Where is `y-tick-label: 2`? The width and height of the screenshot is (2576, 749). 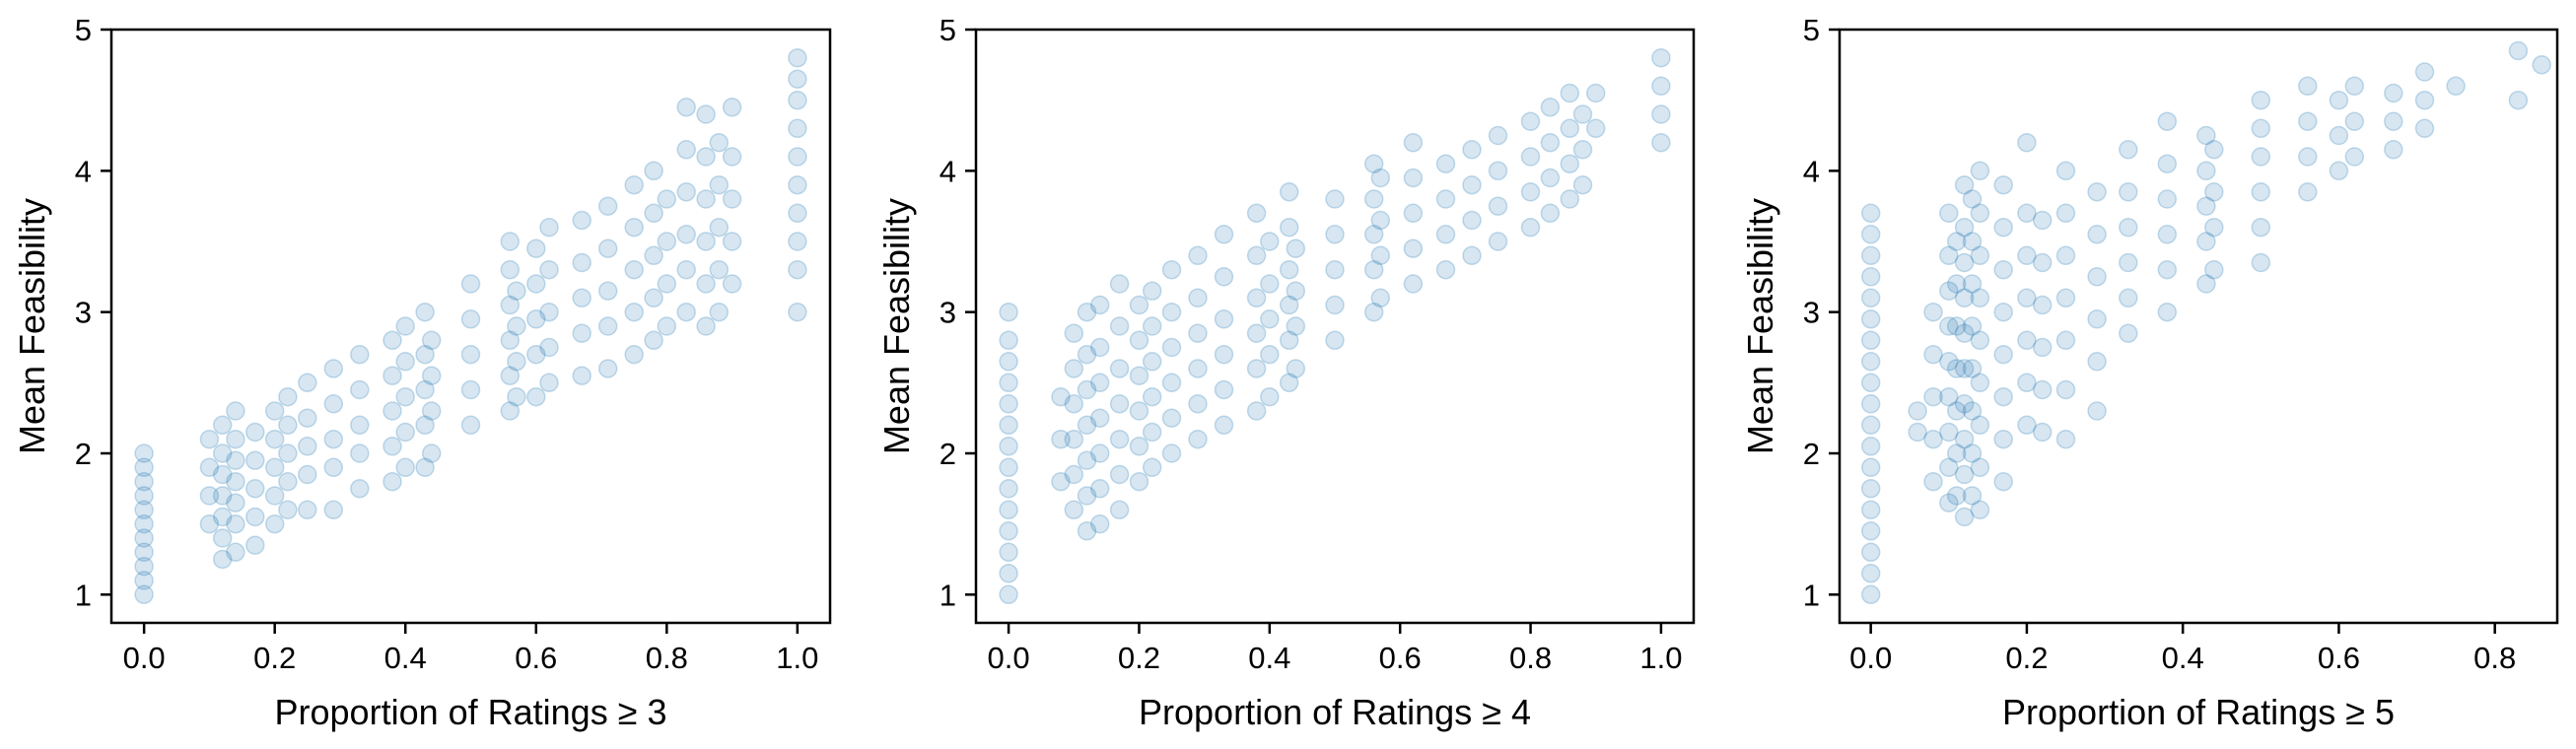
y-tick-label: 2 is located at coordinates (948, 454).